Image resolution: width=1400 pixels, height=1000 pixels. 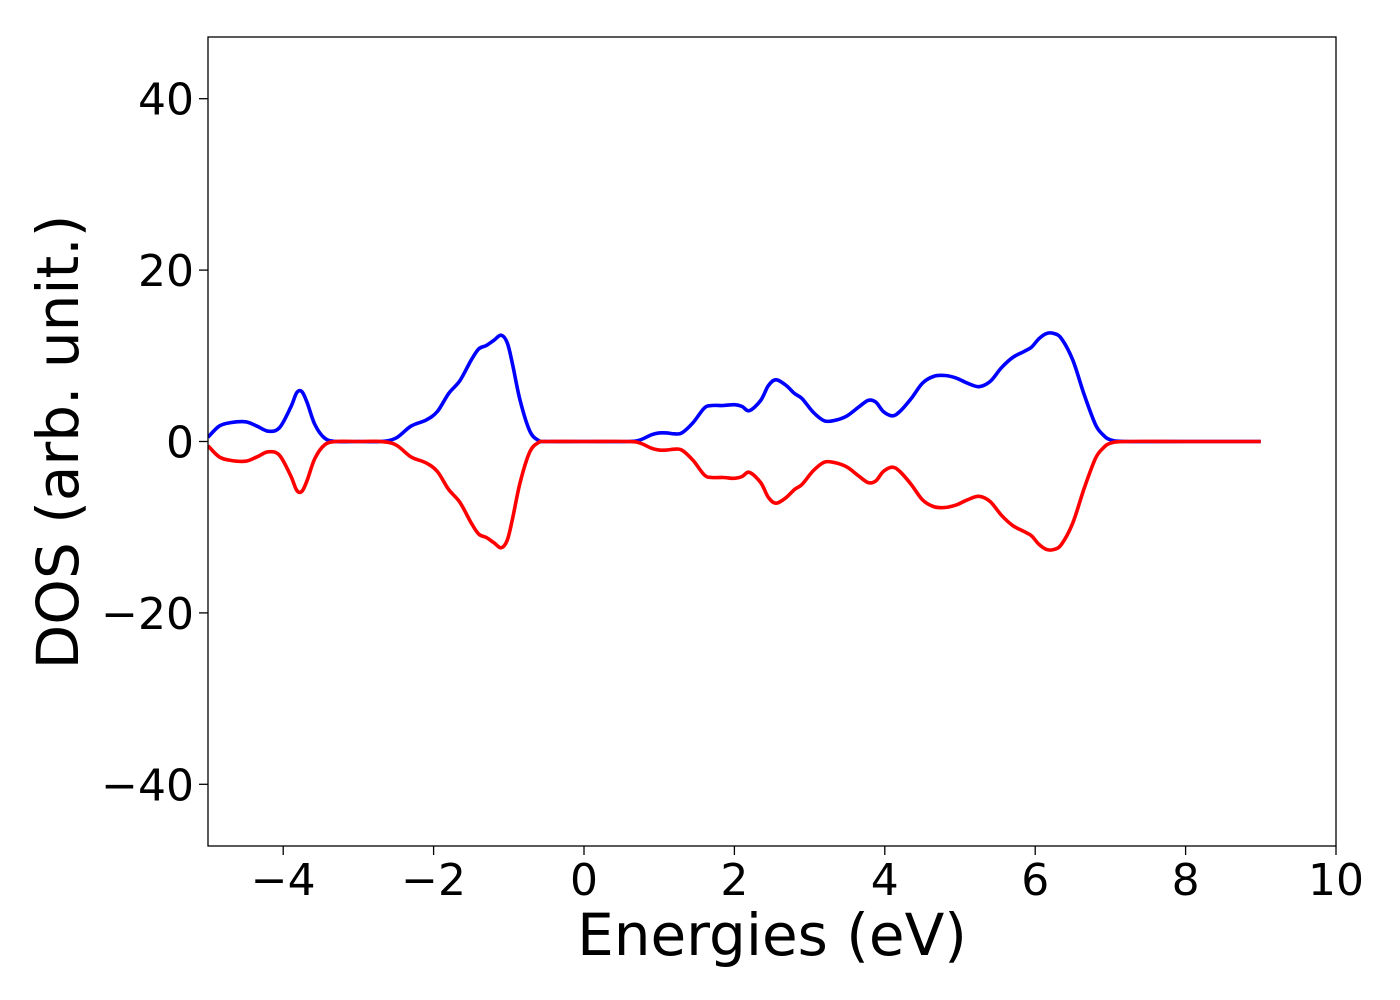 I want to click on y-tick-label: −20, so click(x=147, y=614).